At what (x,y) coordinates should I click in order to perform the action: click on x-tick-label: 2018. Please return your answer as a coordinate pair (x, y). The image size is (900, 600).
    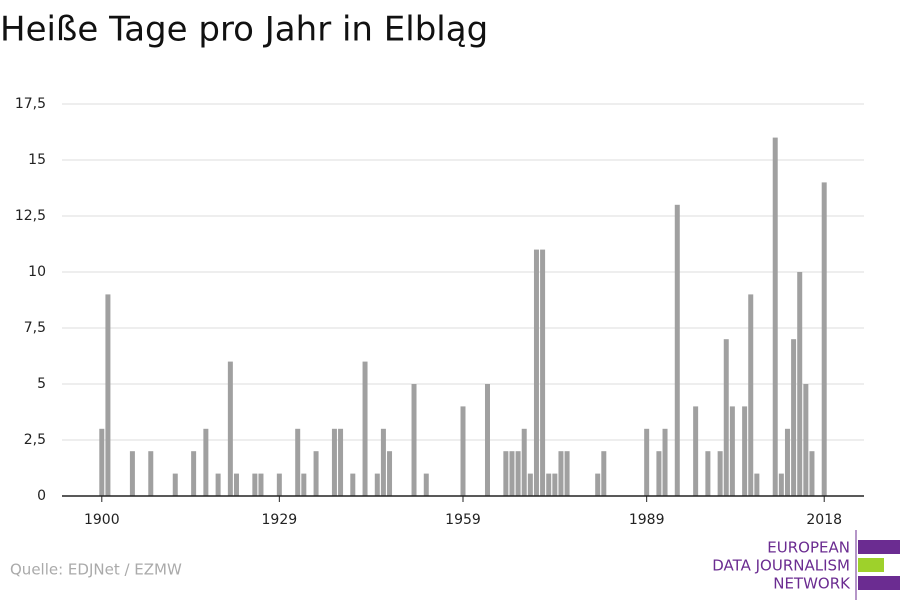
    Looking at the image, I should click on (824, 520).